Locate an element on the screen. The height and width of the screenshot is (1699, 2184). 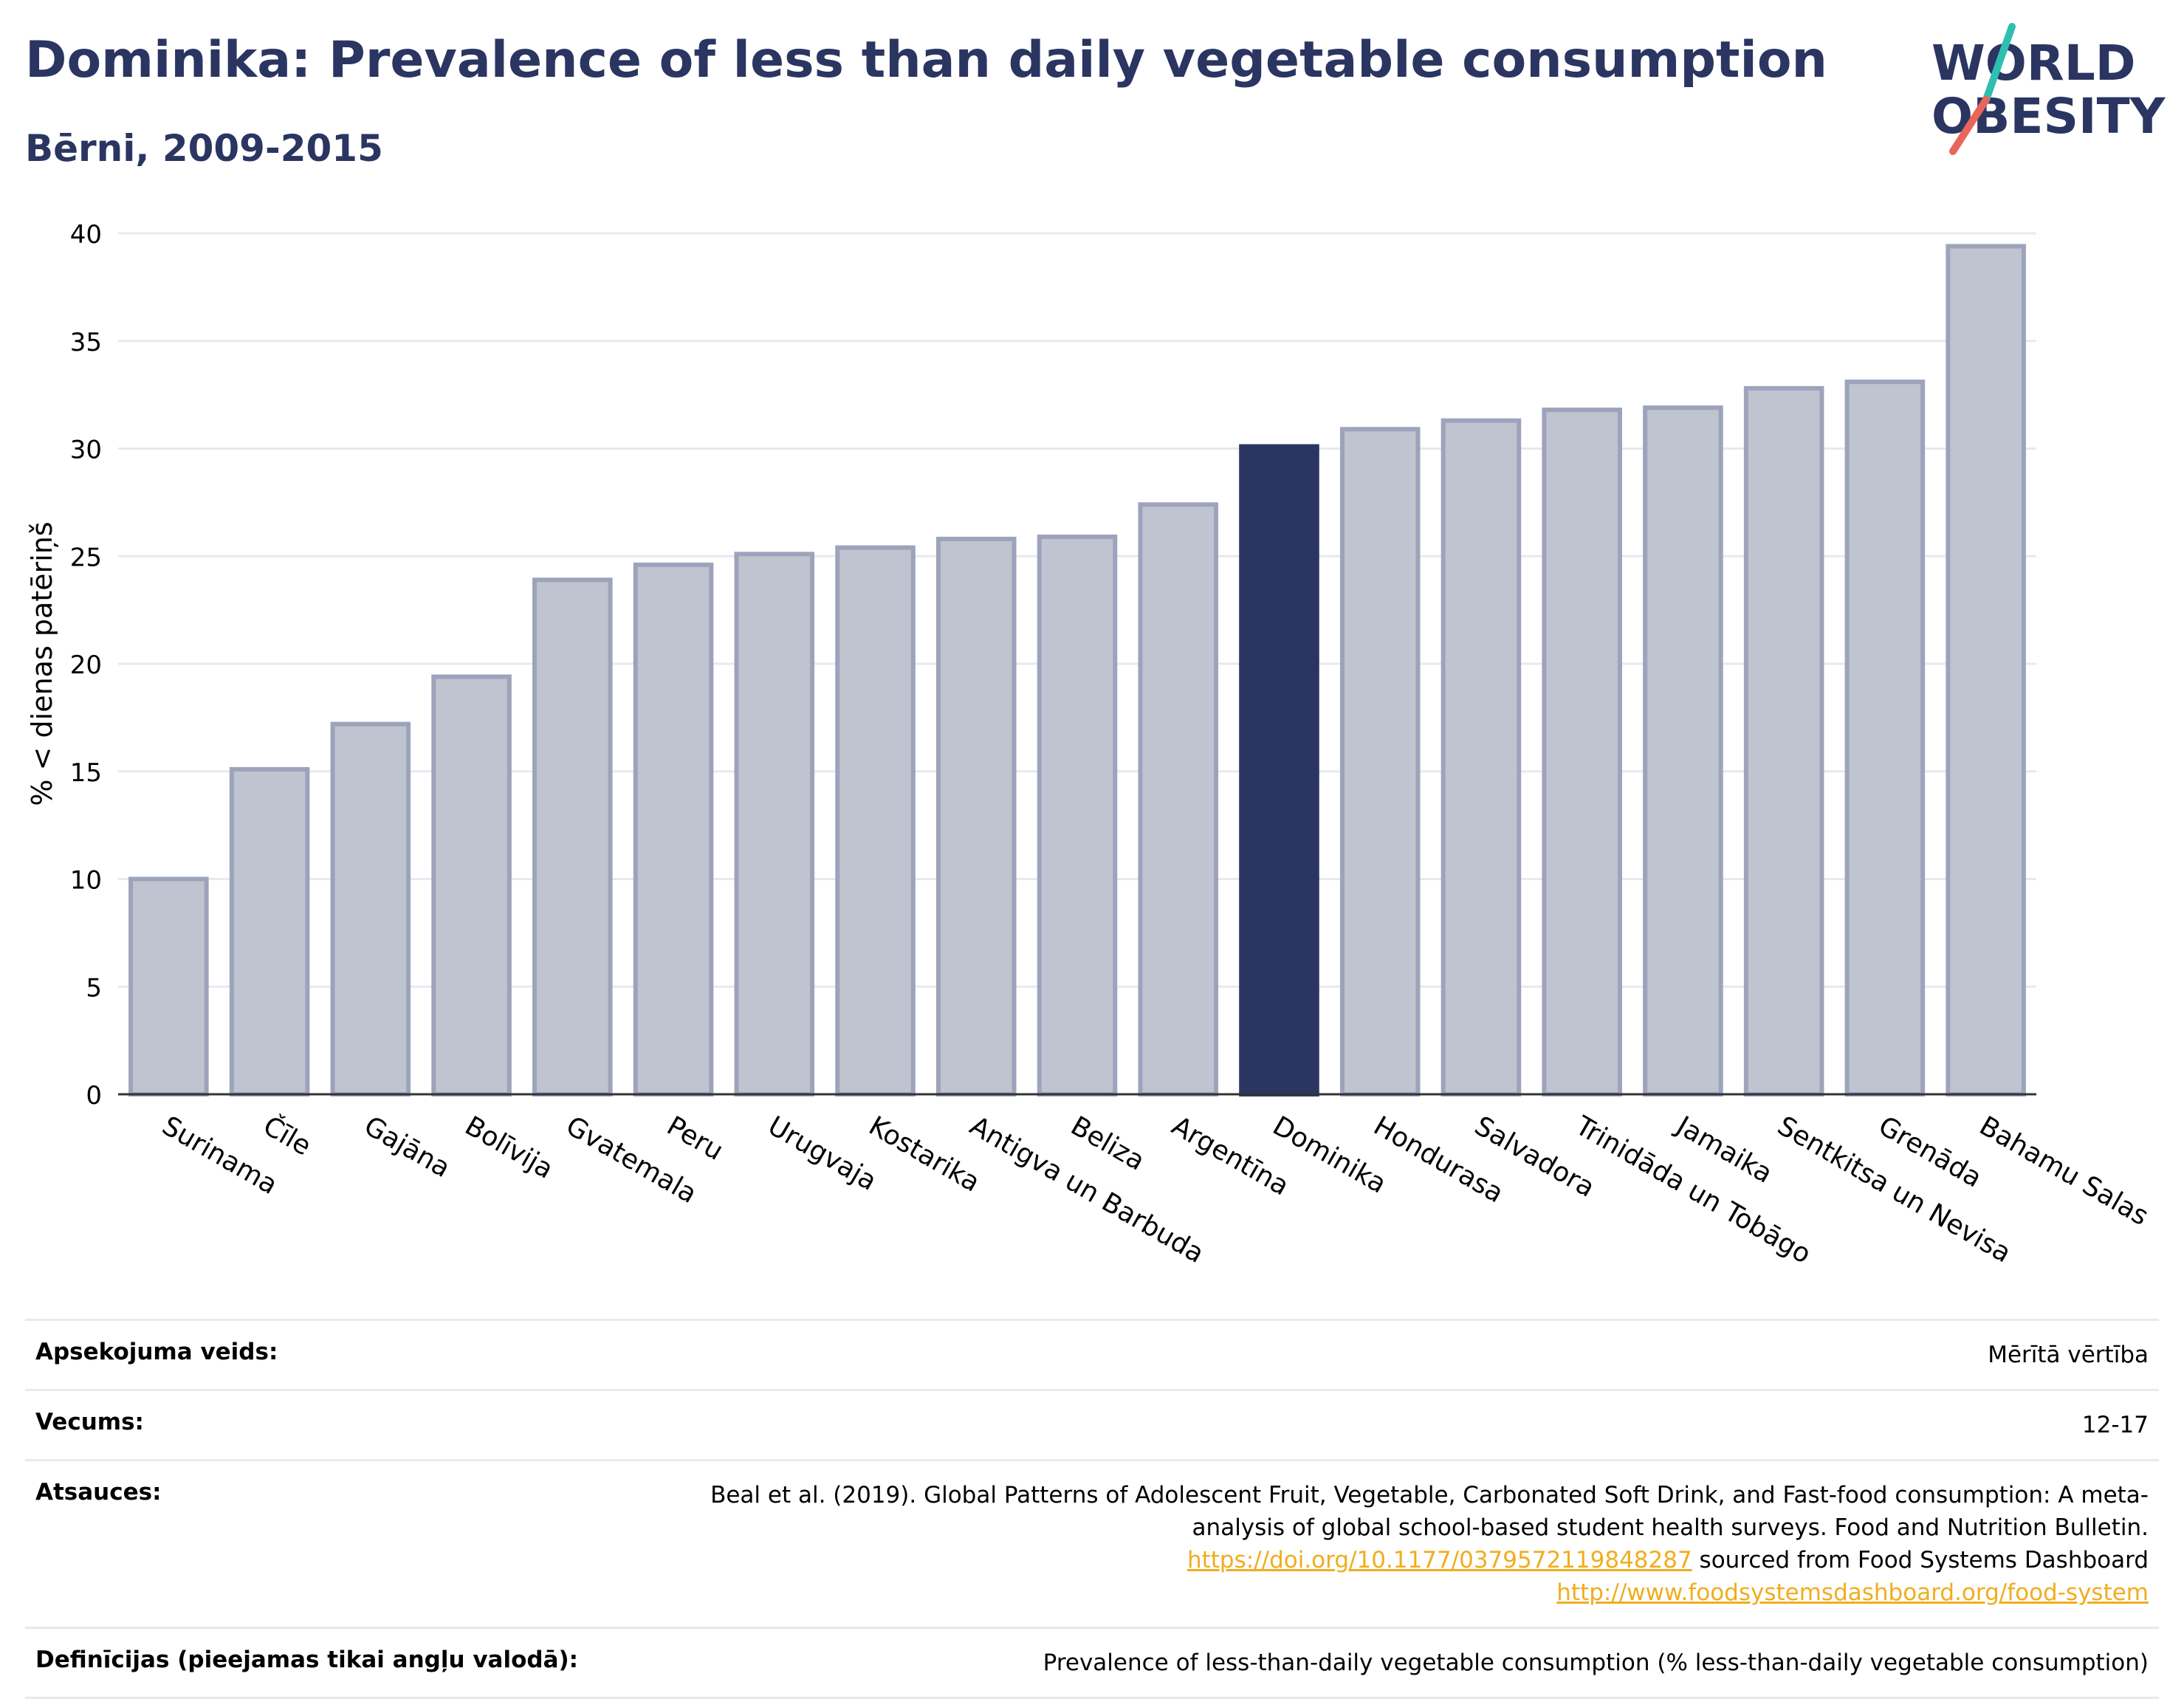
y-tick-label: 20 is located at coordinates (86, 665).